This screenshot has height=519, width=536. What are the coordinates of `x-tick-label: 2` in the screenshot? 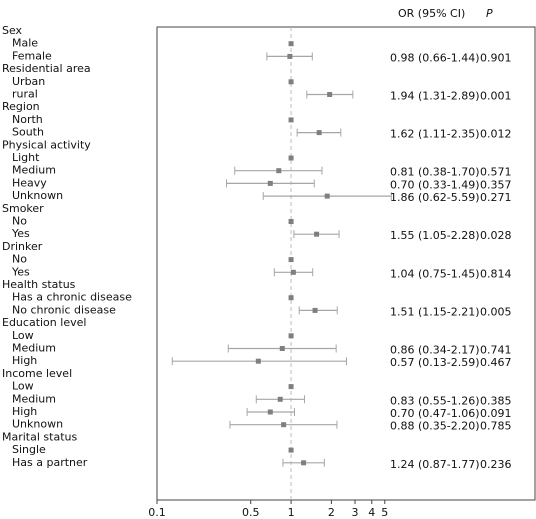 It's located at (331, 512).